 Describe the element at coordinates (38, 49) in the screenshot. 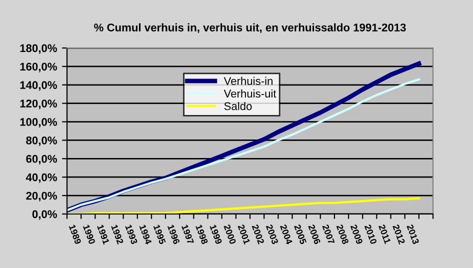

I see `y-tick-label: 180,0%` at that location.